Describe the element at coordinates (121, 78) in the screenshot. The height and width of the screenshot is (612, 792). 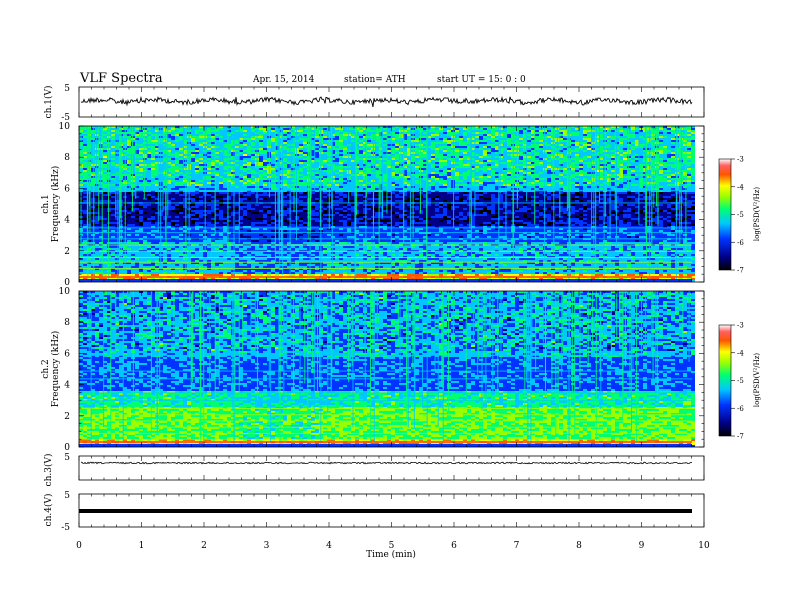
I see `figure-title: VLF Spectra` at that location.